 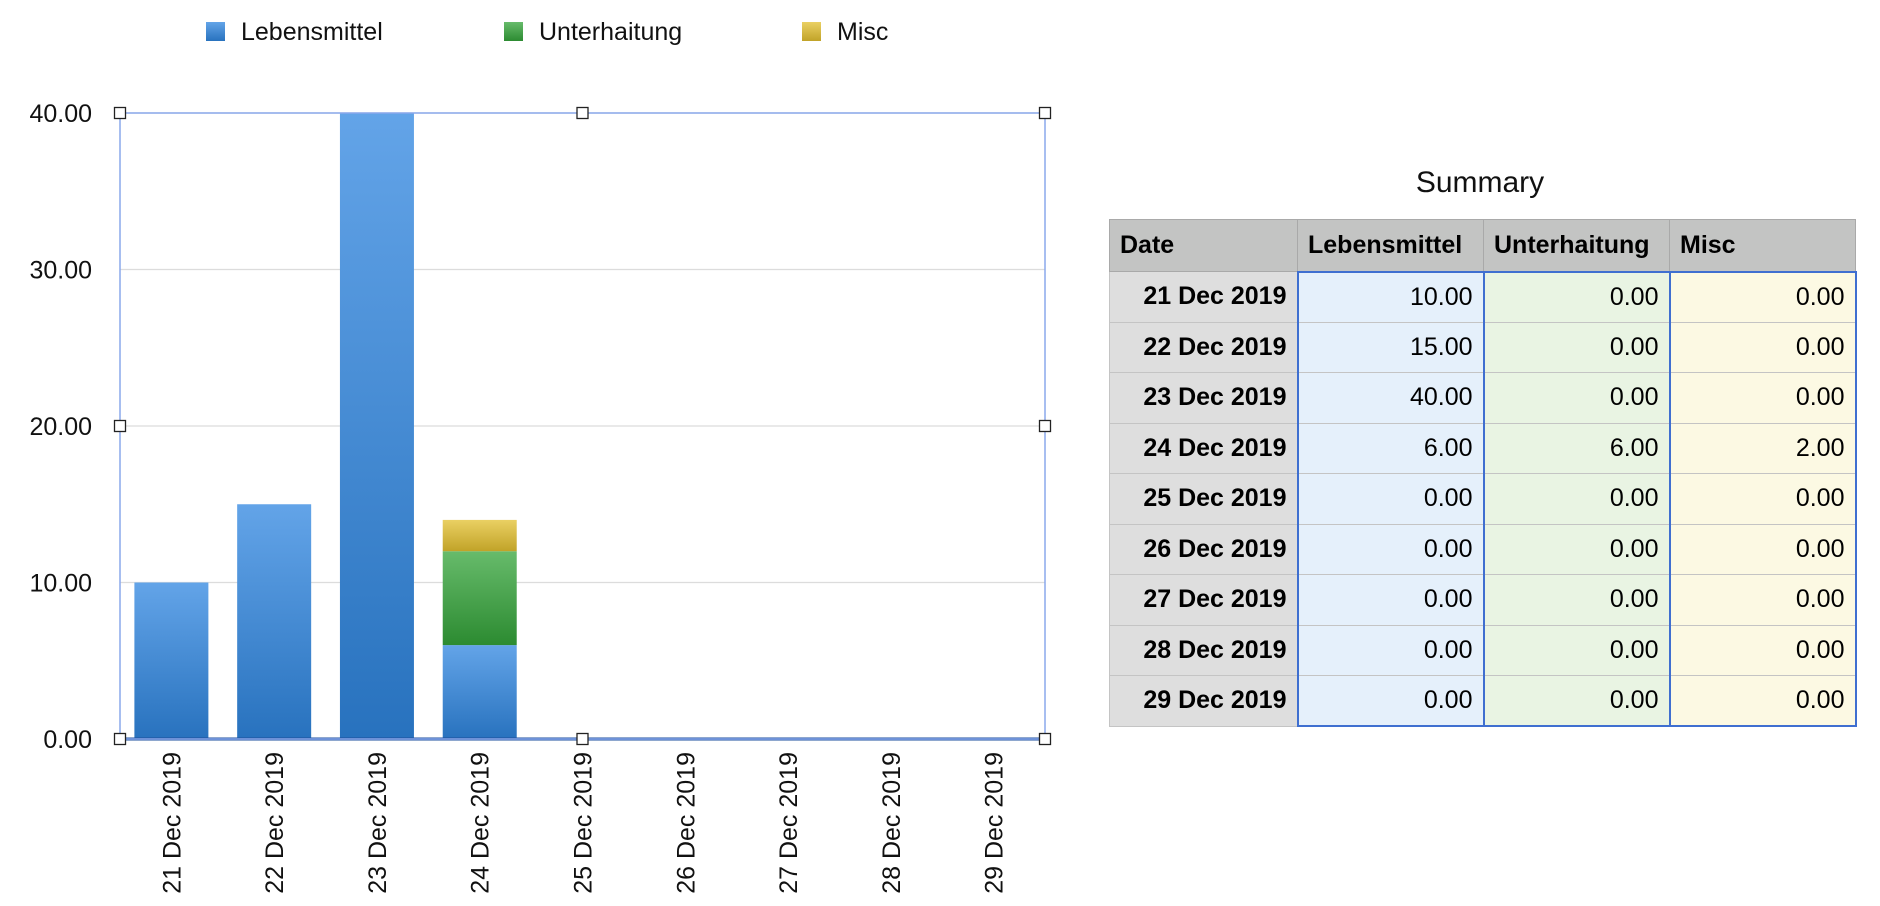 I want to click on x-category-label: 26 Dec 2019, so click(x=686, y=823).